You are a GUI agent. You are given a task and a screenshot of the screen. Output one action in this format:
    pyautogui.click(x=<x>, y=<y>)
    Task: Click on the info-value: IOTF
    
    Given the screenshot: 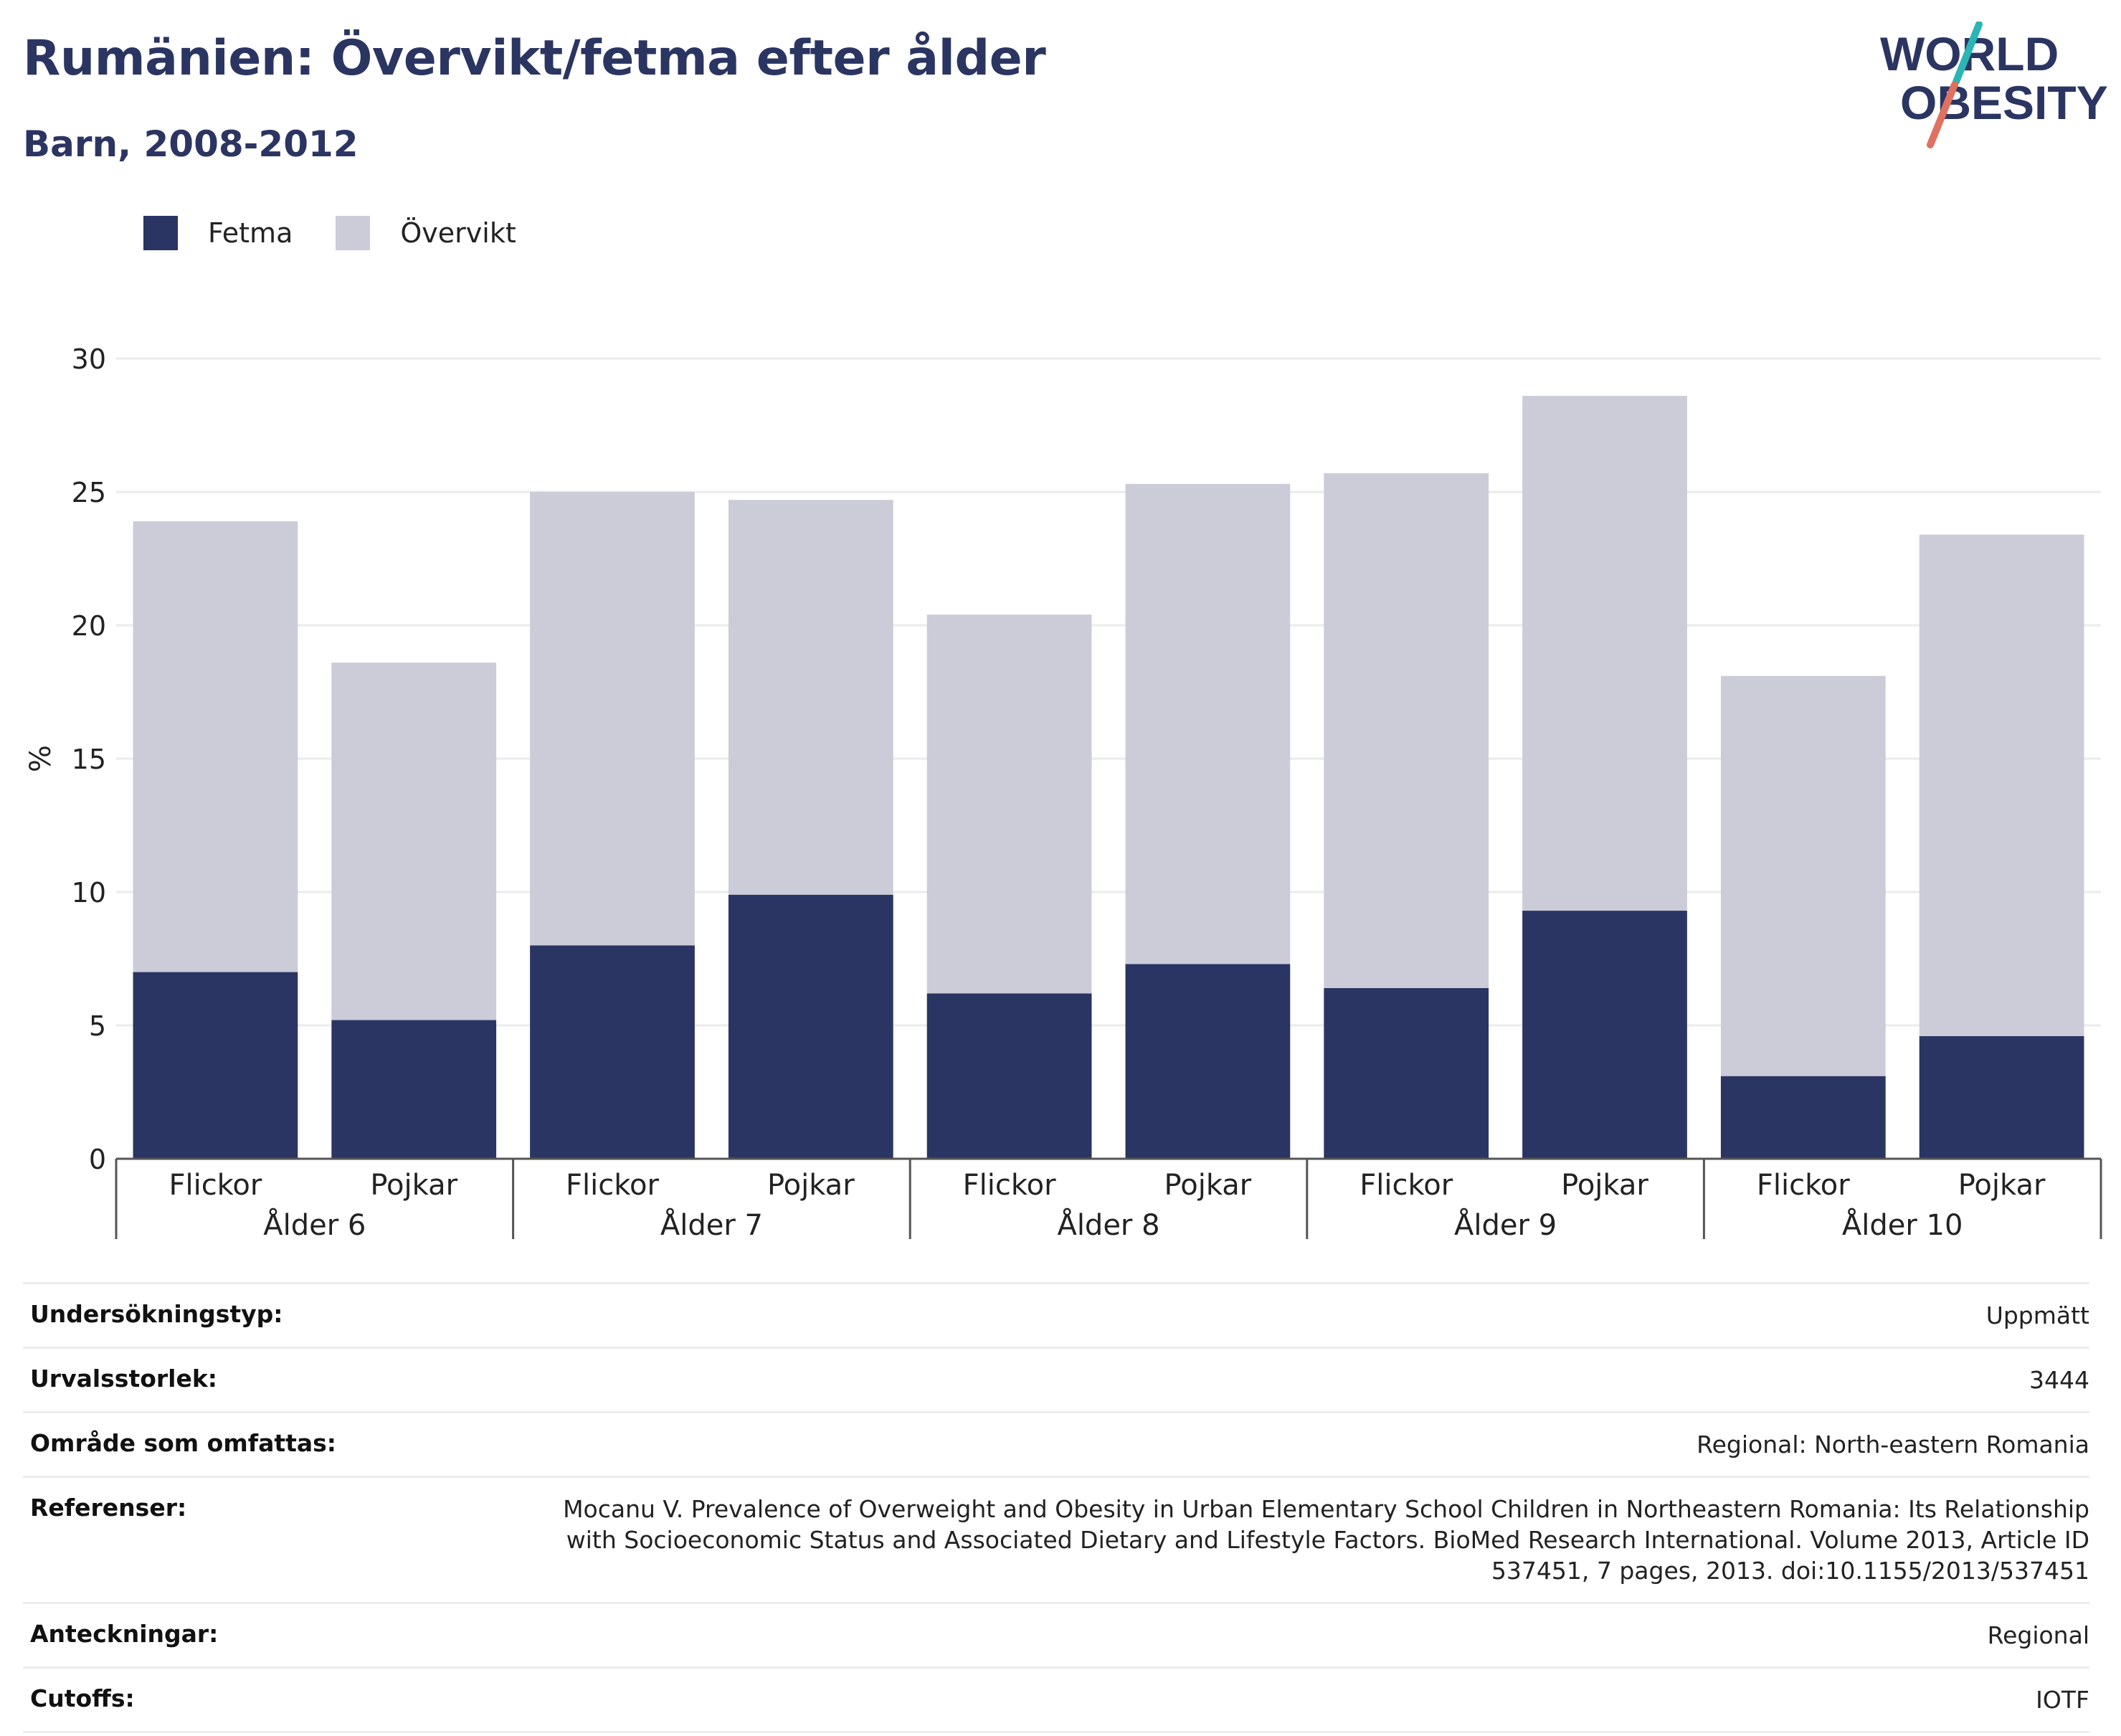 What is the action you would take?
    pyautogui.click(x=2062, y=1700)
    